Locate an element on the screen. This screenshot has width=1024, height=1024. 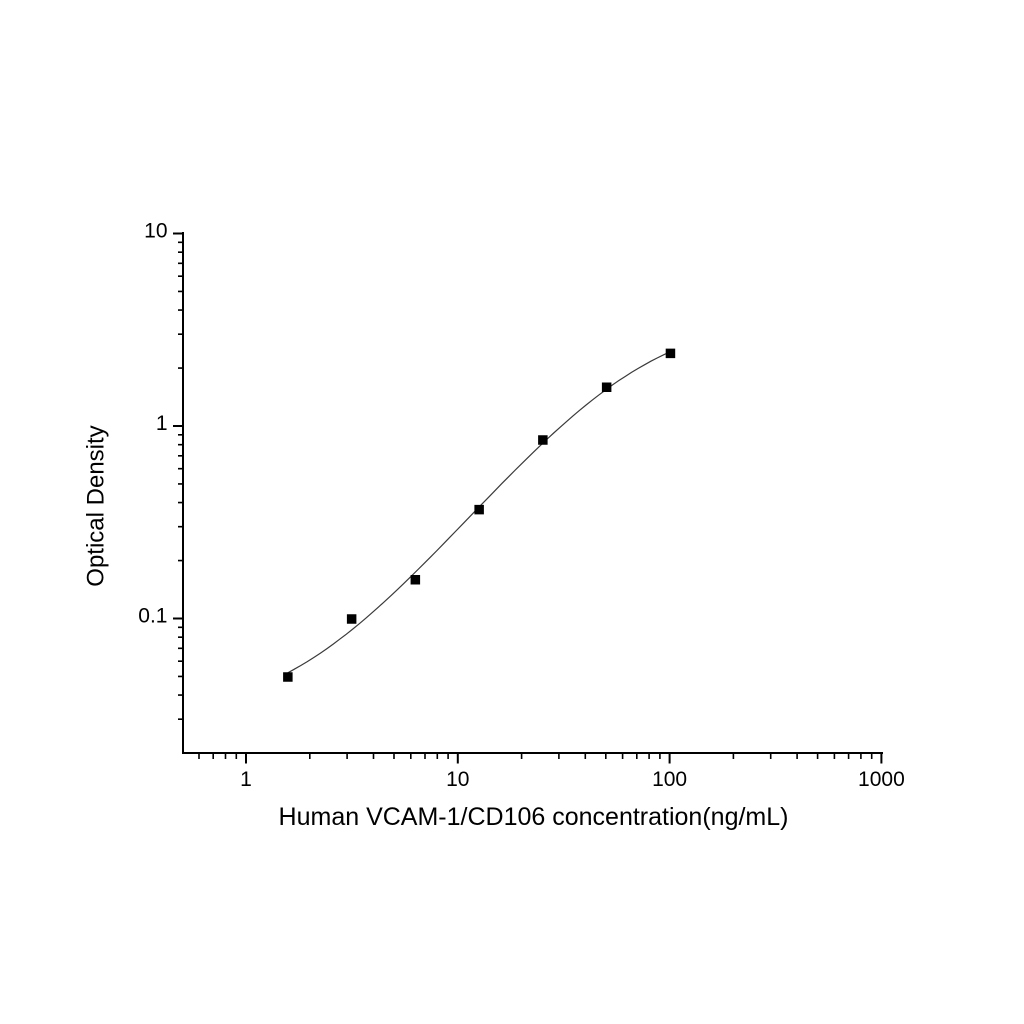
svg-text:Human VCAM-1/CD106 concentrati: Human VCAM-1/CD106 concentration(ng/mL) is located at coordinates (534, 817).